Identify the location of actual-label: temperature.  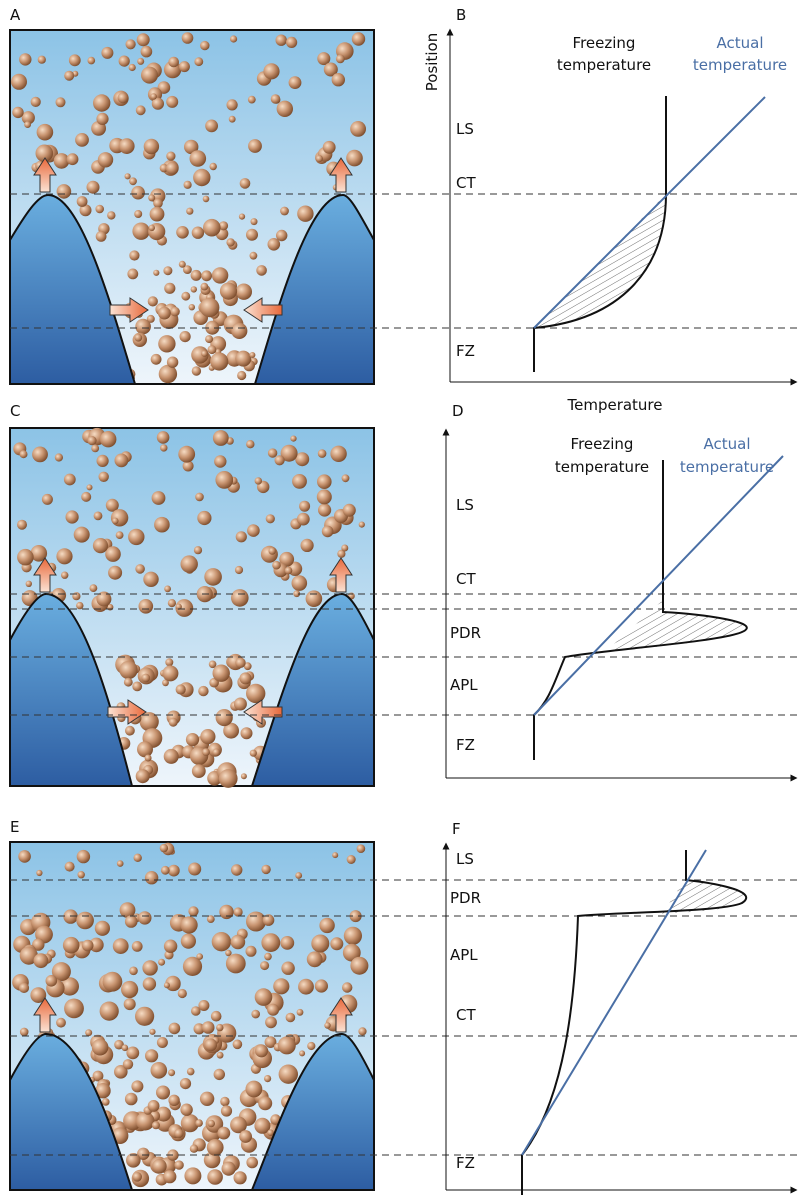
(727, 467).